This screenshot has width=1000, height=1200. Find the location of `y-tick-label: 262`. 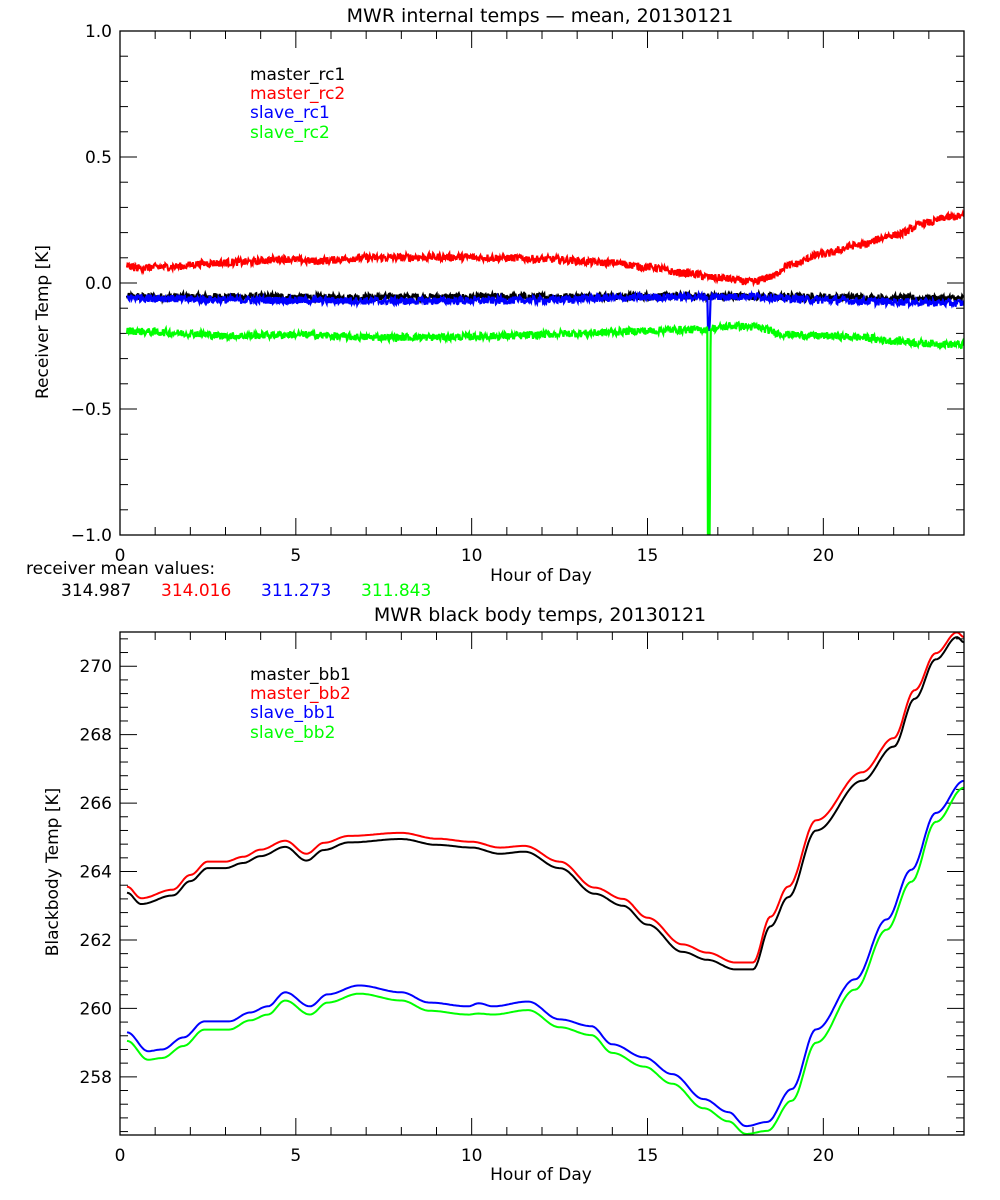

y-tick-label: 262 is located at coordinates (96, 941).